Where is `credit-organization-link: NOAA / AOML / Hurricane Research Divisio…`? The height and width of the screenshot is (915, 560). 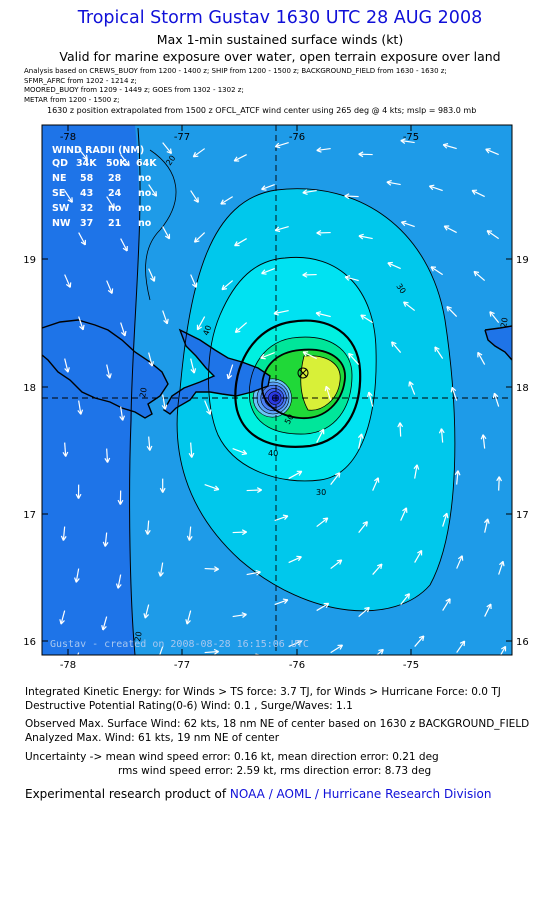 credit-organization-link: NOAA / AOML / Hurricane Research Divisio… is located at coordinates (360, 794).